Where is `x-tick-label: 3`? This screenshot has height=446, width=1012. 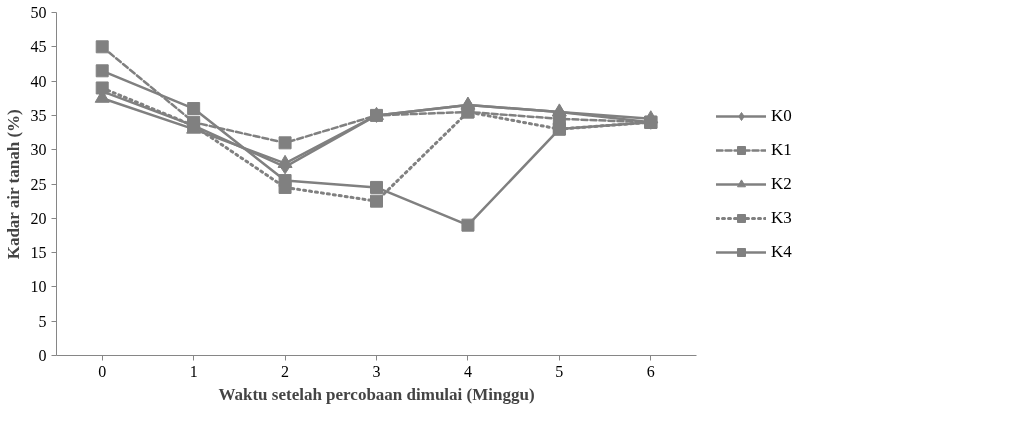
x-tick-label: 3 is located at coordinates (376, 371).